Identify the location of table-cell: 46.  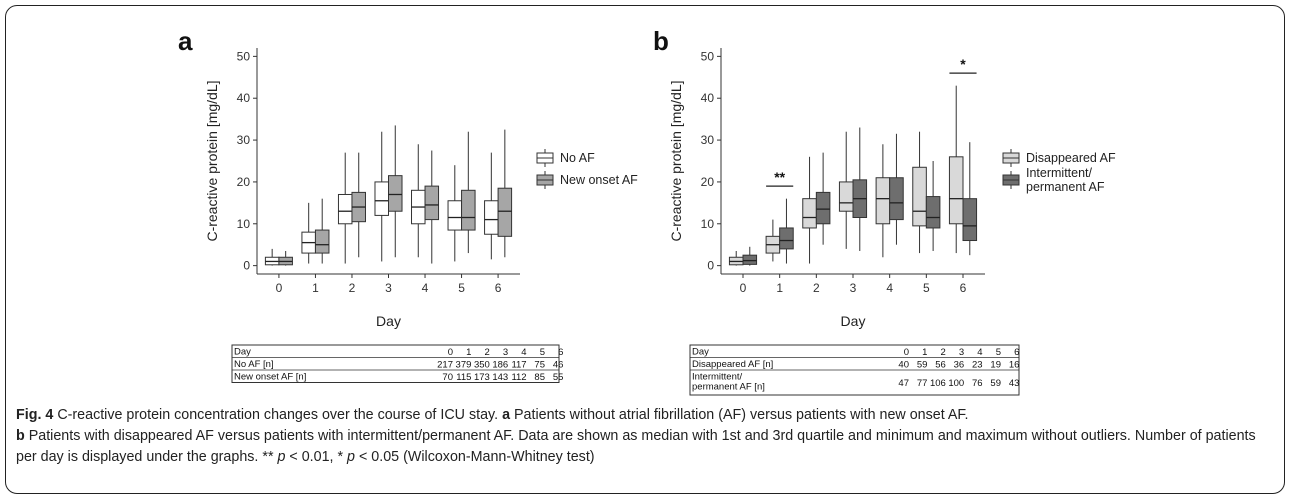
(558, 364).